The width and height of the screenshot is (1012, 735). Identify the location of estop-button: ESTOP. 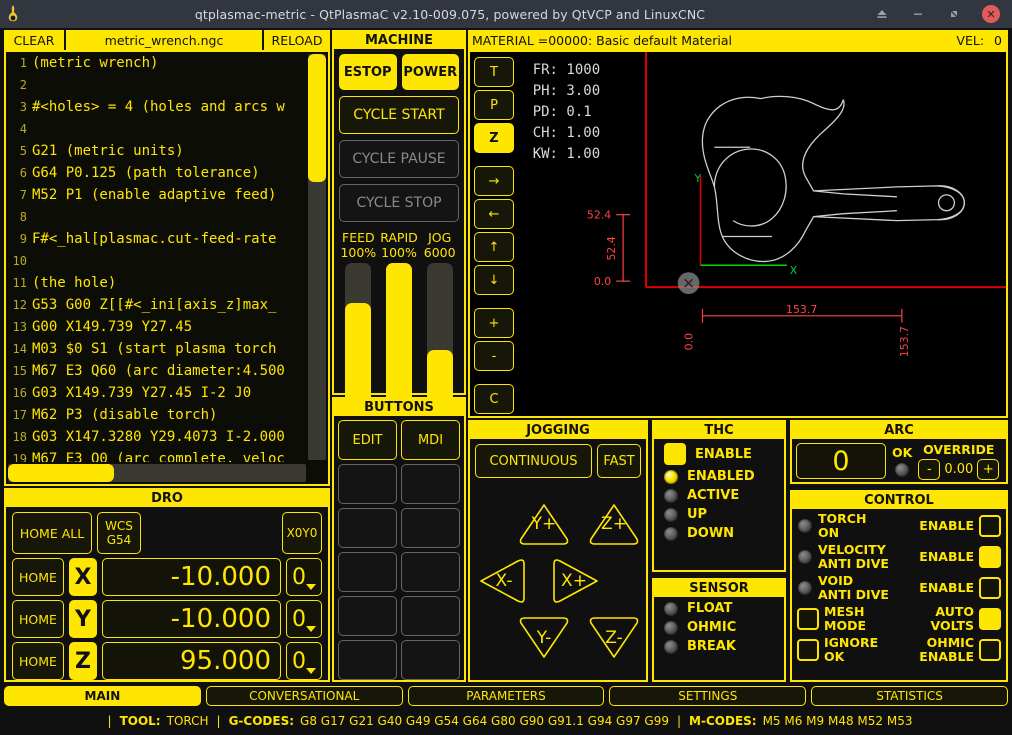
(368, 72).